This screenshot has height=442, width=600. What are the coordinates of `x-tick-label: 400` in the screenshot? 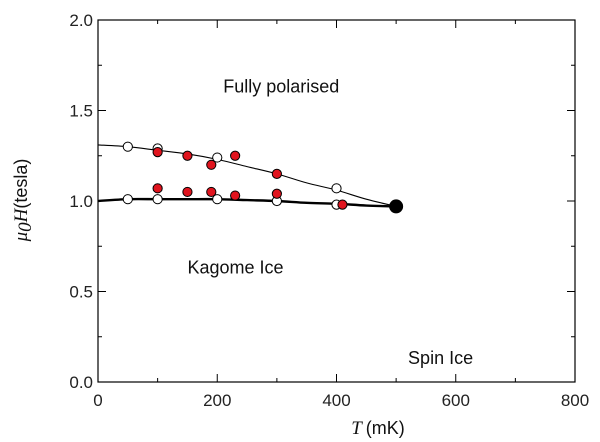 It's located at (336, 400).